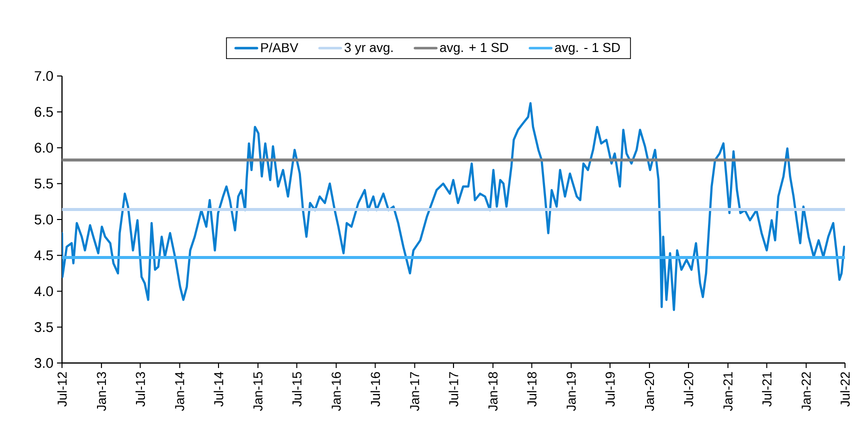  What do you see at coordinates (43, 255) in the screenshot?
I see `y-tick-label: 4.5` at bounding box center [43, 255].